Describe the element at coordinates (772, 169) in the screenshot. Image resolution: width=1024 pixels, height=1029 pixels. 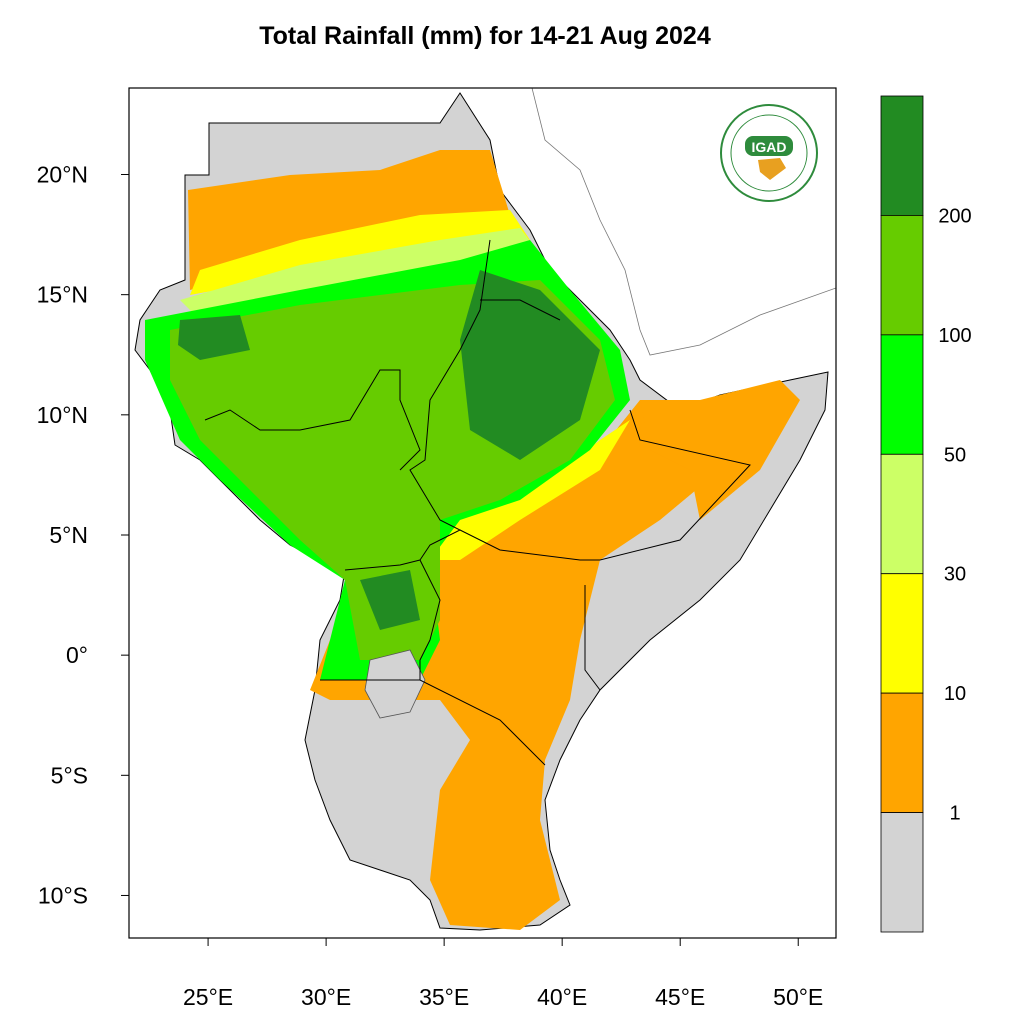
I see `logo-africa` at that location.